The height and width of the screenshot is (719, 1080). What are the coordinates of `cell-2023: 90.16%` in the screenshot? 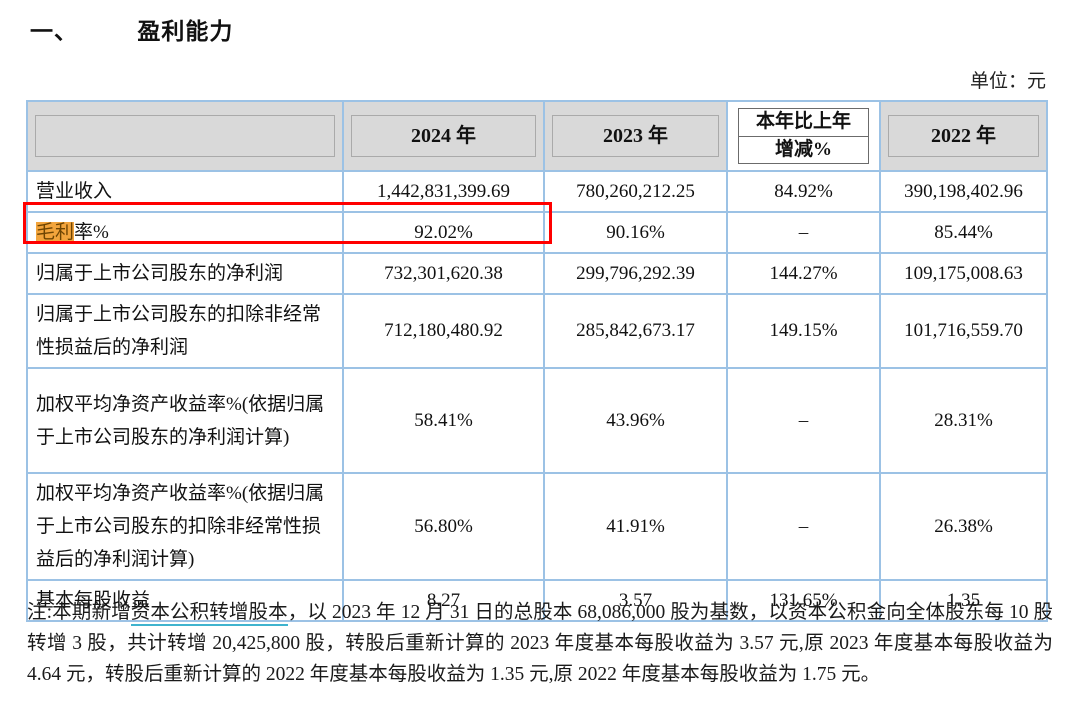 It's located at (635, 232).